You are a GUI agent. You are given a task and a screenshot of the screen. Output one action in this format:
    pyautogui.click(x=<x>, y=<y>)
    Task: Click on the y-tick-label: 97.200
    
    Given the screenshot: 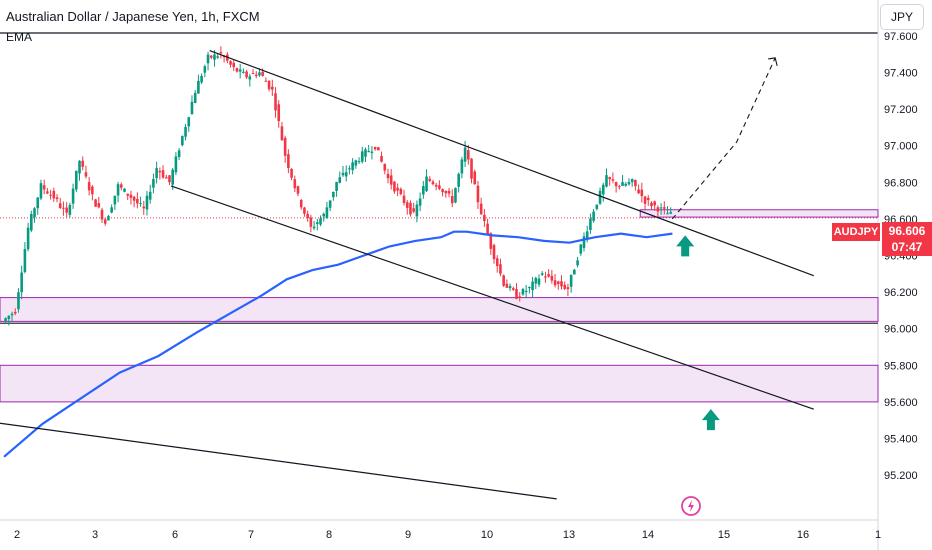 What is the action you would take?
    pyautogui.click(x=901, y=110)
    